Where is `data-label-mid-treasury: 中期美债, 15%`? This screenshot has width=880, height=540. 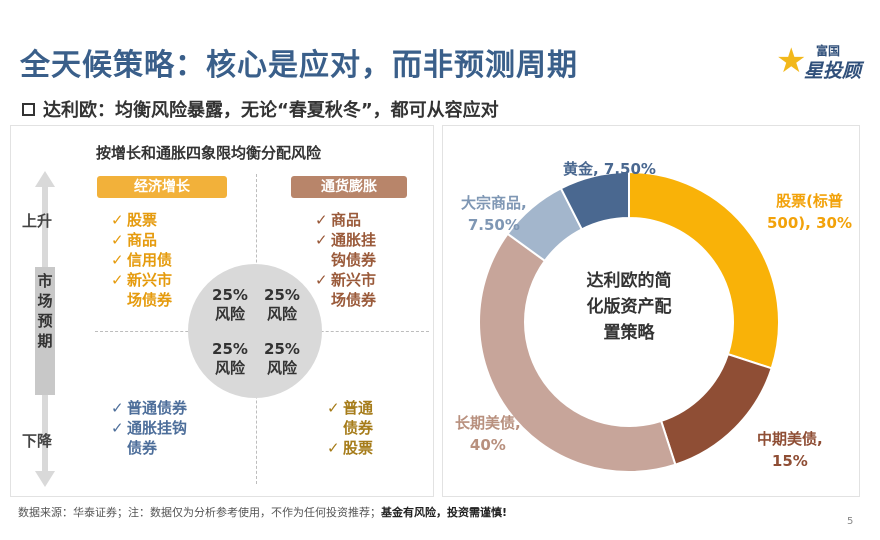 data-label-mid-treasury: 中期美债, 15% is located at coordinates (790, 450).